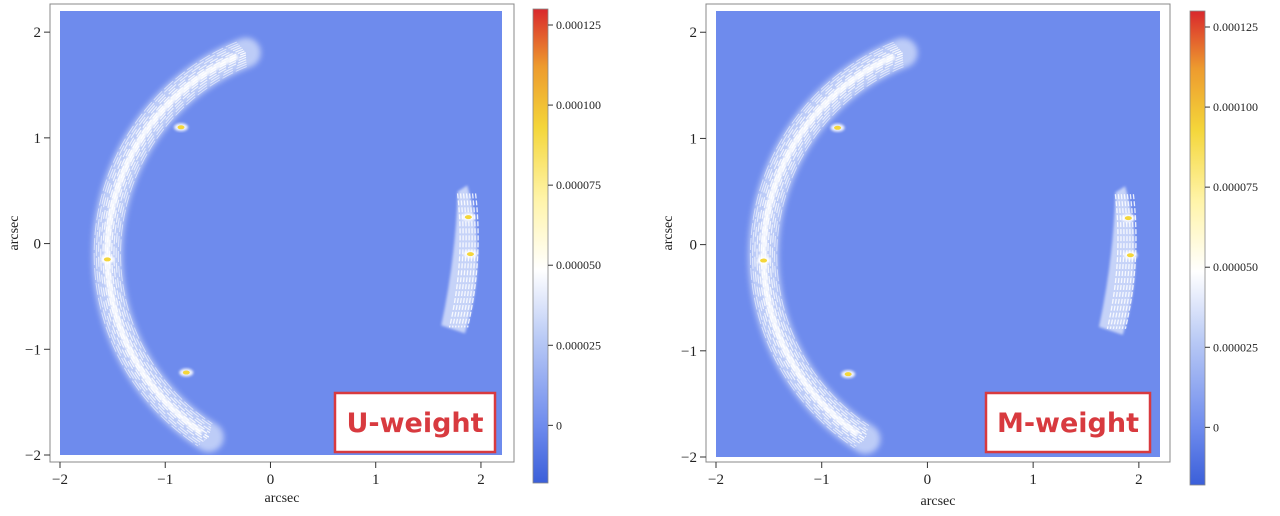 This screenshot has height=516, width=1280. I want to click on annotation-label: M-weight, so click(1068, 423).